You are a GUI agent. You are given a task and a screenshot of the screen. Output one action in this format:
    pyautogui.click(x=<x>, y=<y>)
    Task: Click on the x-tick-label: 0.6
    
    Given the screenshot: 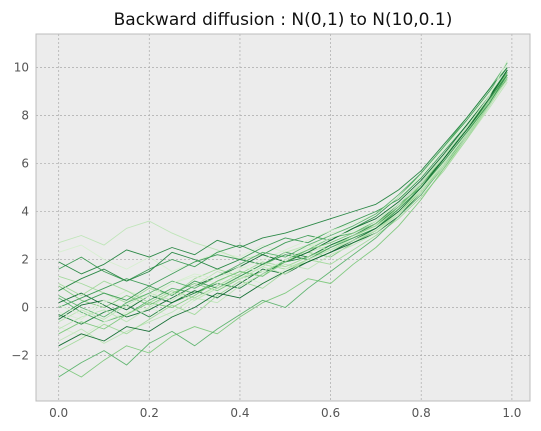 What is the action you would take?
    pyautogui.click(x=330, y=413)
    